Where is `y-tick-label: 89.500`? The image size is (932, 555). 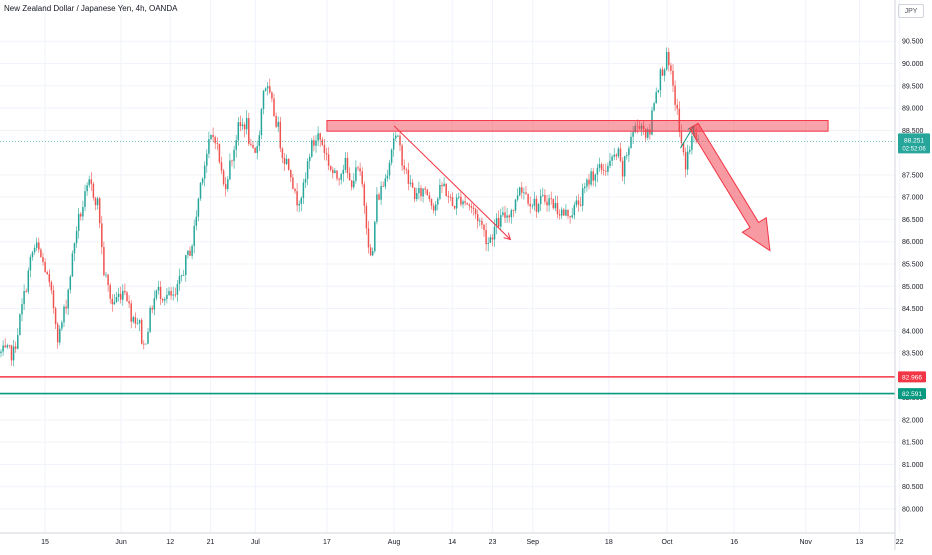
y-tick-label: 89.500 is located at coordinates (913, 86).